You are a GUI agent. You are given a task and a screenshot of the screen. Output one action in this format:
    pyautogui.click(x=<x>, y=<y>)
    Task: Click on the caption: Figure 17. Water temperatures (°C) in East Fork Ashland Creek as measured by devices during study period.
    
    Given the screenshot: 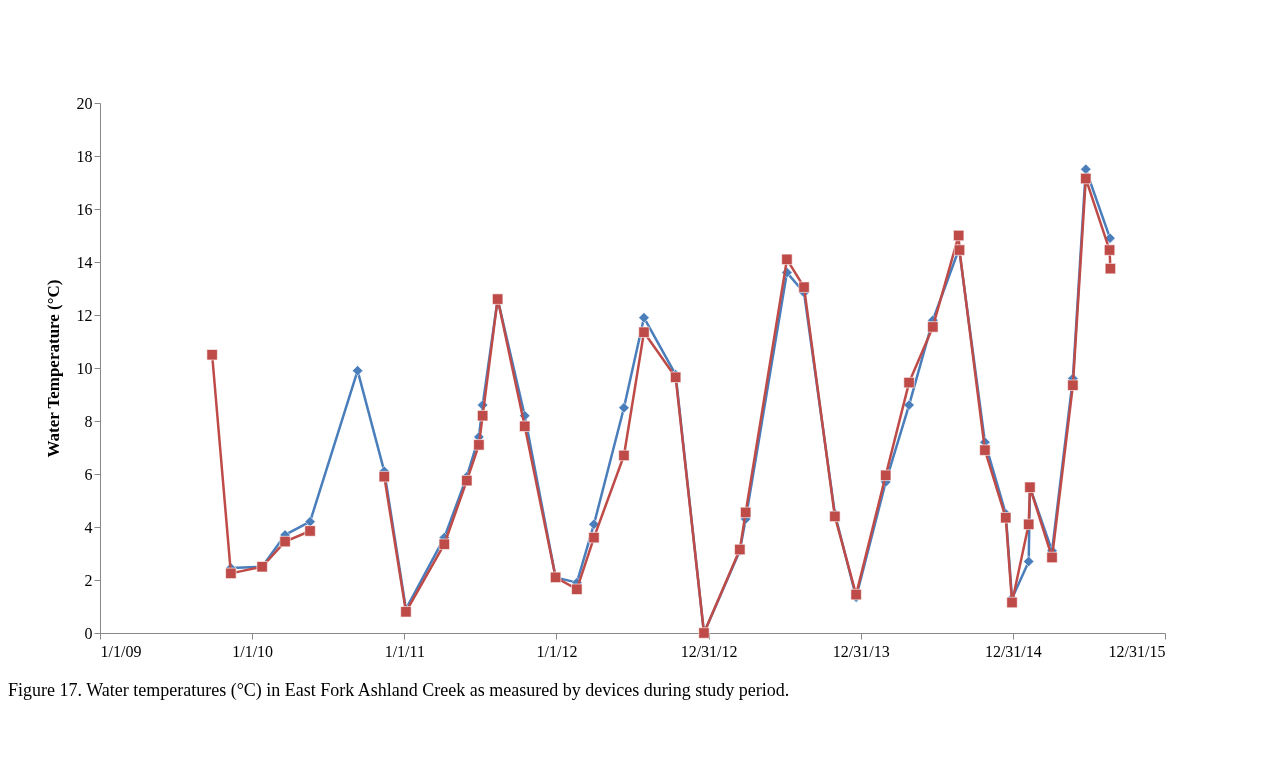 What is the action you would take?
    pyautogui.click(x=399, y=690)
    